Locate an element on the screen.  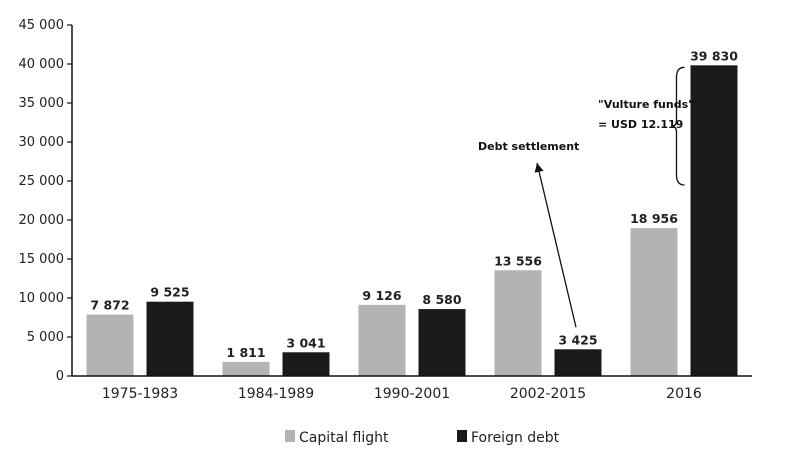
debt-settlement-annotation: Debt settlement is located at coordinates (528, 234).